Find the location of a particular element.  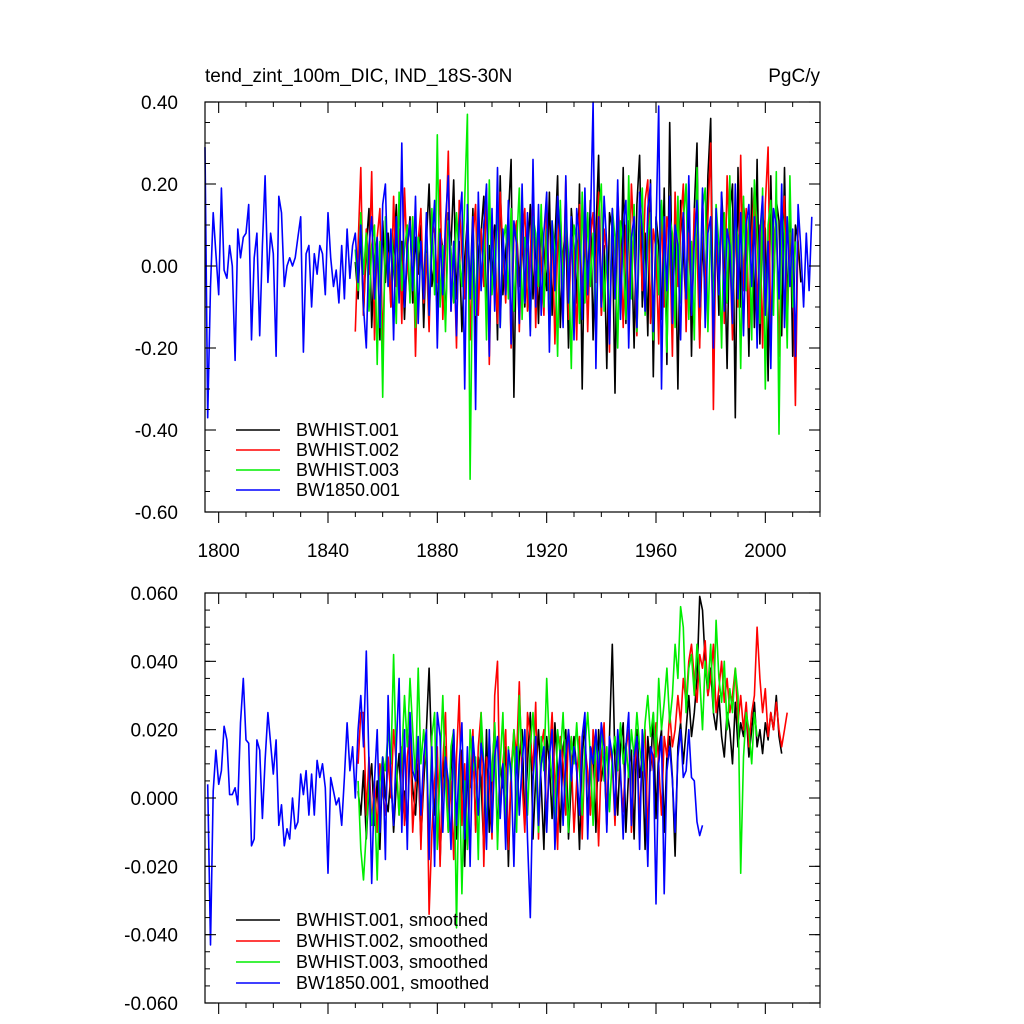

y-tick-label: 0.060 is located at coordinates (154, 594).